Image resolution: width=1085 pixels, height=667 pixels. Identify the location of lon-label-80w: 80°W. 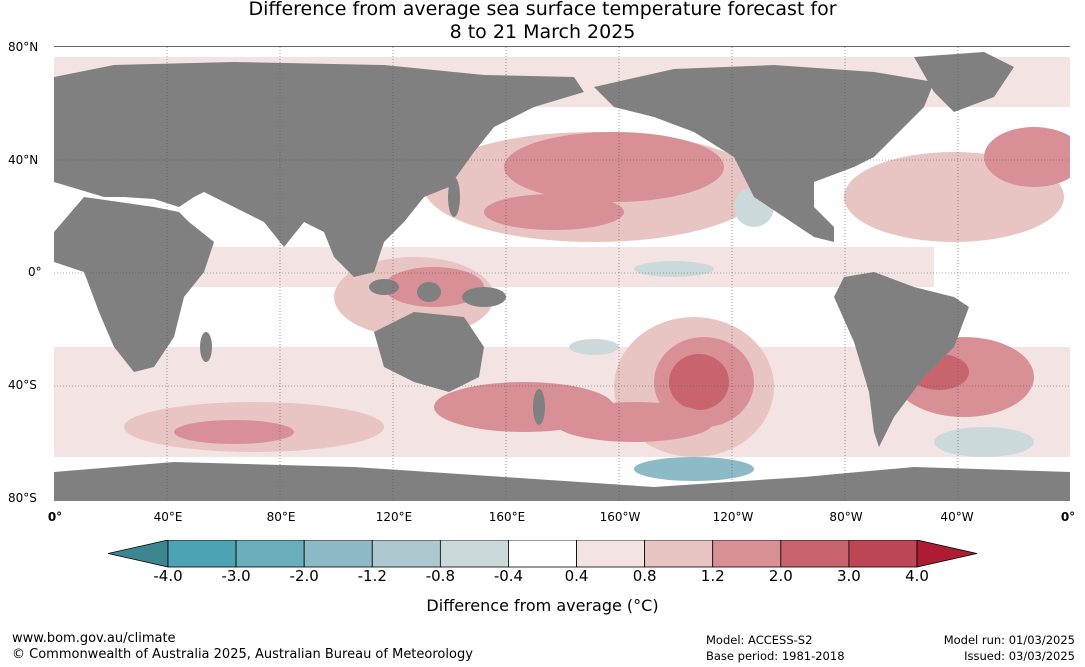
(846, 517).